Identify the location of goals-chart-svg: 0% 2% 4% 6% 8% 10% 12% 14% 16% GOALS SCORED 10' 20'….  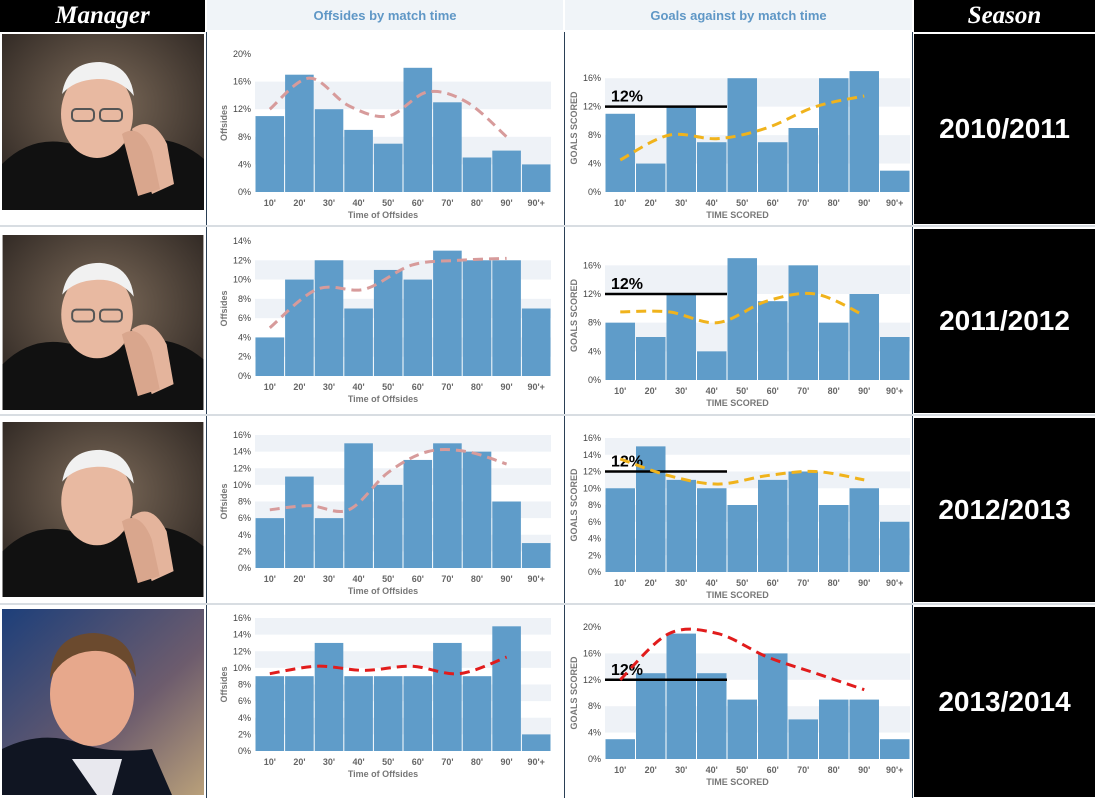
(739, 516).